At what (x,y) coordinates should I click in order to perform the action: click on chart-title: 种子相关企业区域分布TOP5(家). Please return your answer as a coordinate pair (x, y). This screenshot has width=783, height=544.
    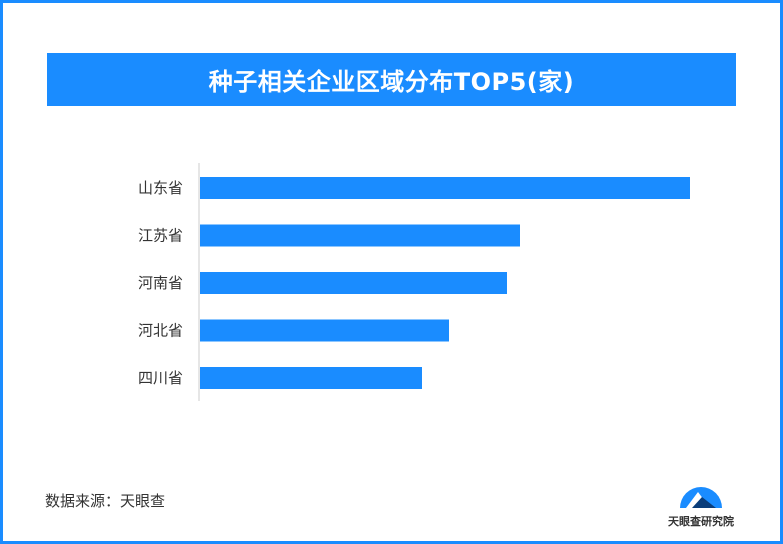
    Looking at the image, I should click on (391, 79).